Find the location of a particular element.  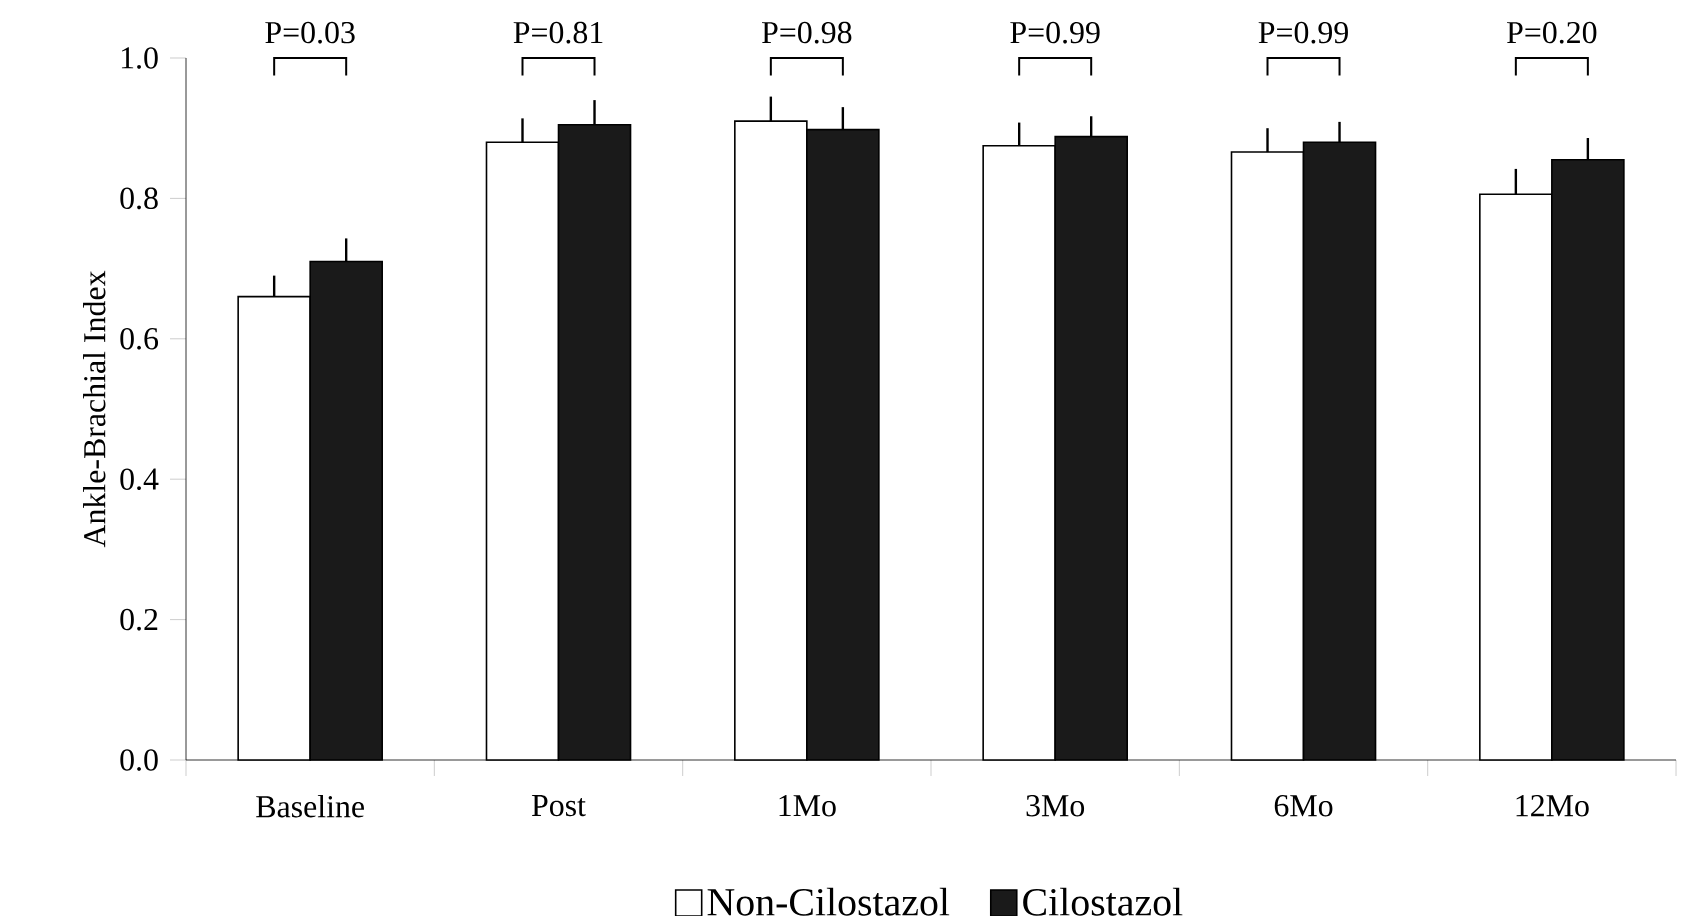

y-tick-label: 0.0 is located at coordinates (139, 760).